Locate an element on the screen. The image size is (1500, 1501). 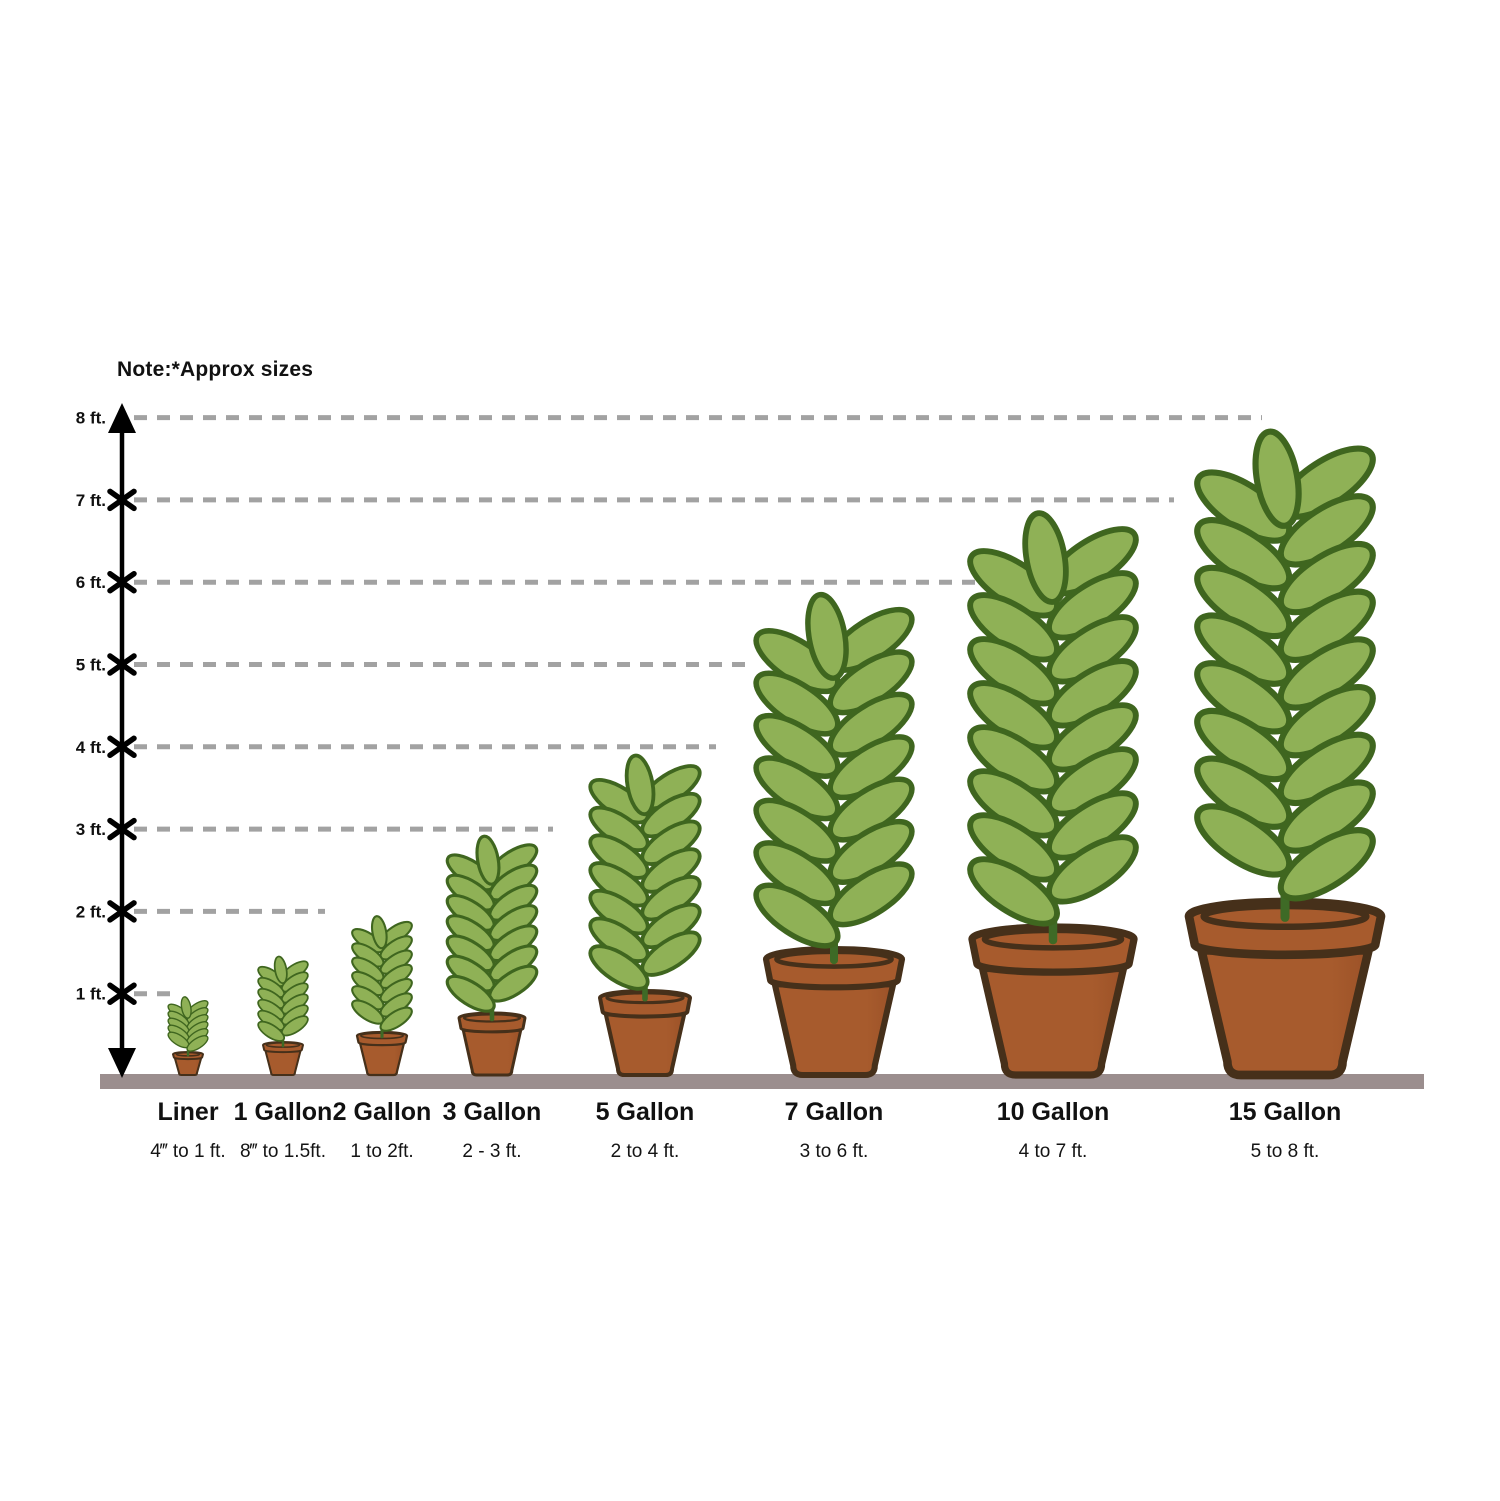
container-name-3-gallon: 3 Gallon is located at coordinates (492, 1112).